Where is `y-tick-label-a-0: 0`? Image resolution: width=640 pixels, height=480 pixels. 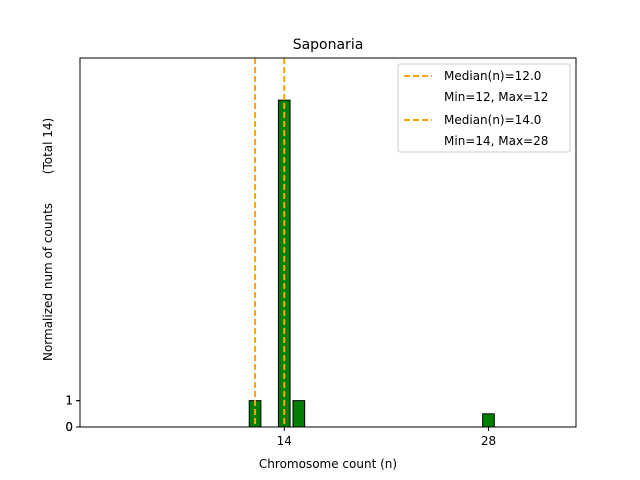
y-tick-label-a-0: 0 is located at coordinates (69, 427).